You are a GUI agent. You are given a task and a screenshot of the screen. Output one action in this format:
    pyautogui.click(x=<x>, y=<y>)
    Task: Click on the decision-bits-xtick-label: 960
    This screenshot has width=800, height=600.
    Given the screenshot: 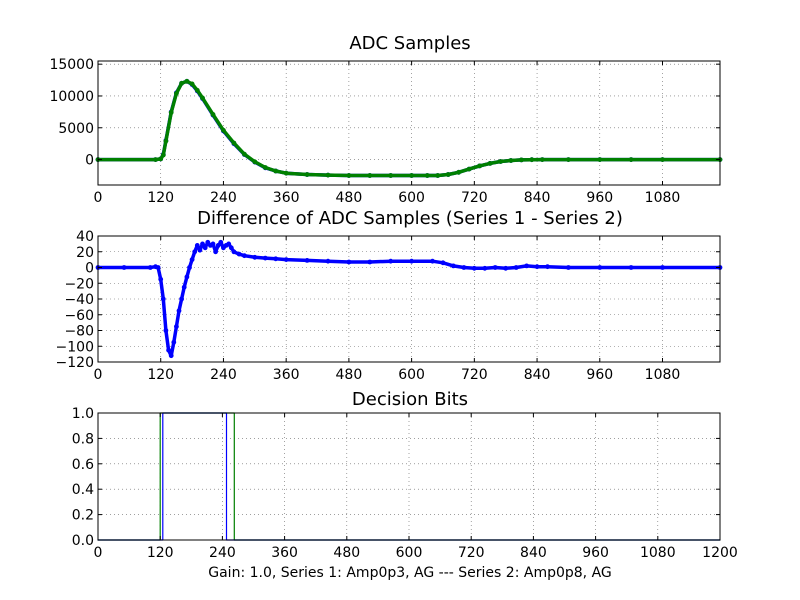 What is the action you would take?
    pyautogui.click(x=595, y=553)
    